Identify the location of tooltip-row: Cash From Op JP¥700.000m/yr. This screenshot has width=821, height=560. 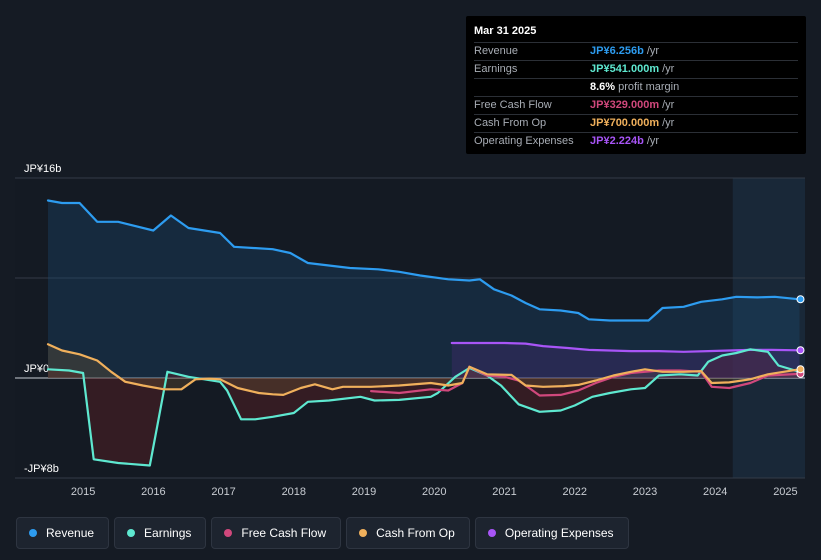
(636, 123).